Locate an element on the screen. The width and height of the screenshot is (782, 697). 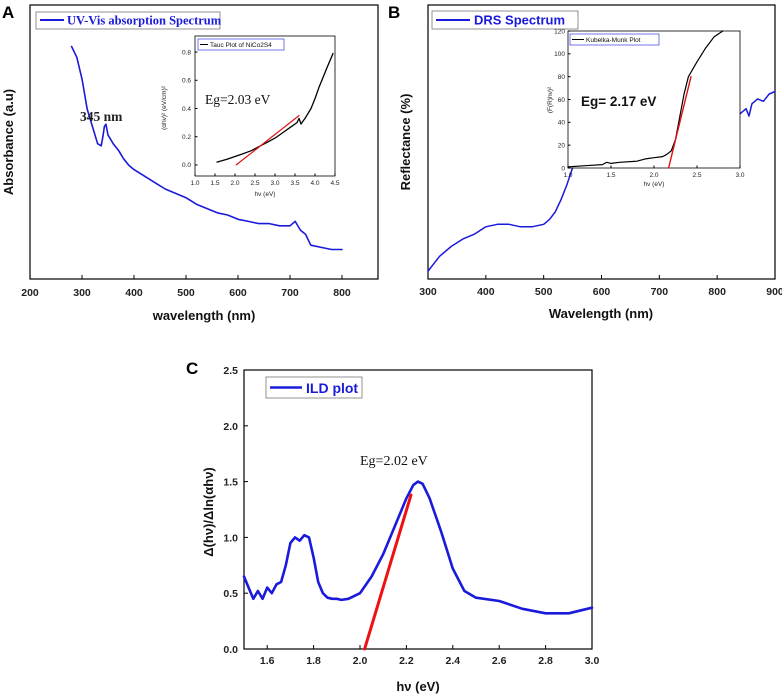
panel-a-series is located at coordinates (206, 148).